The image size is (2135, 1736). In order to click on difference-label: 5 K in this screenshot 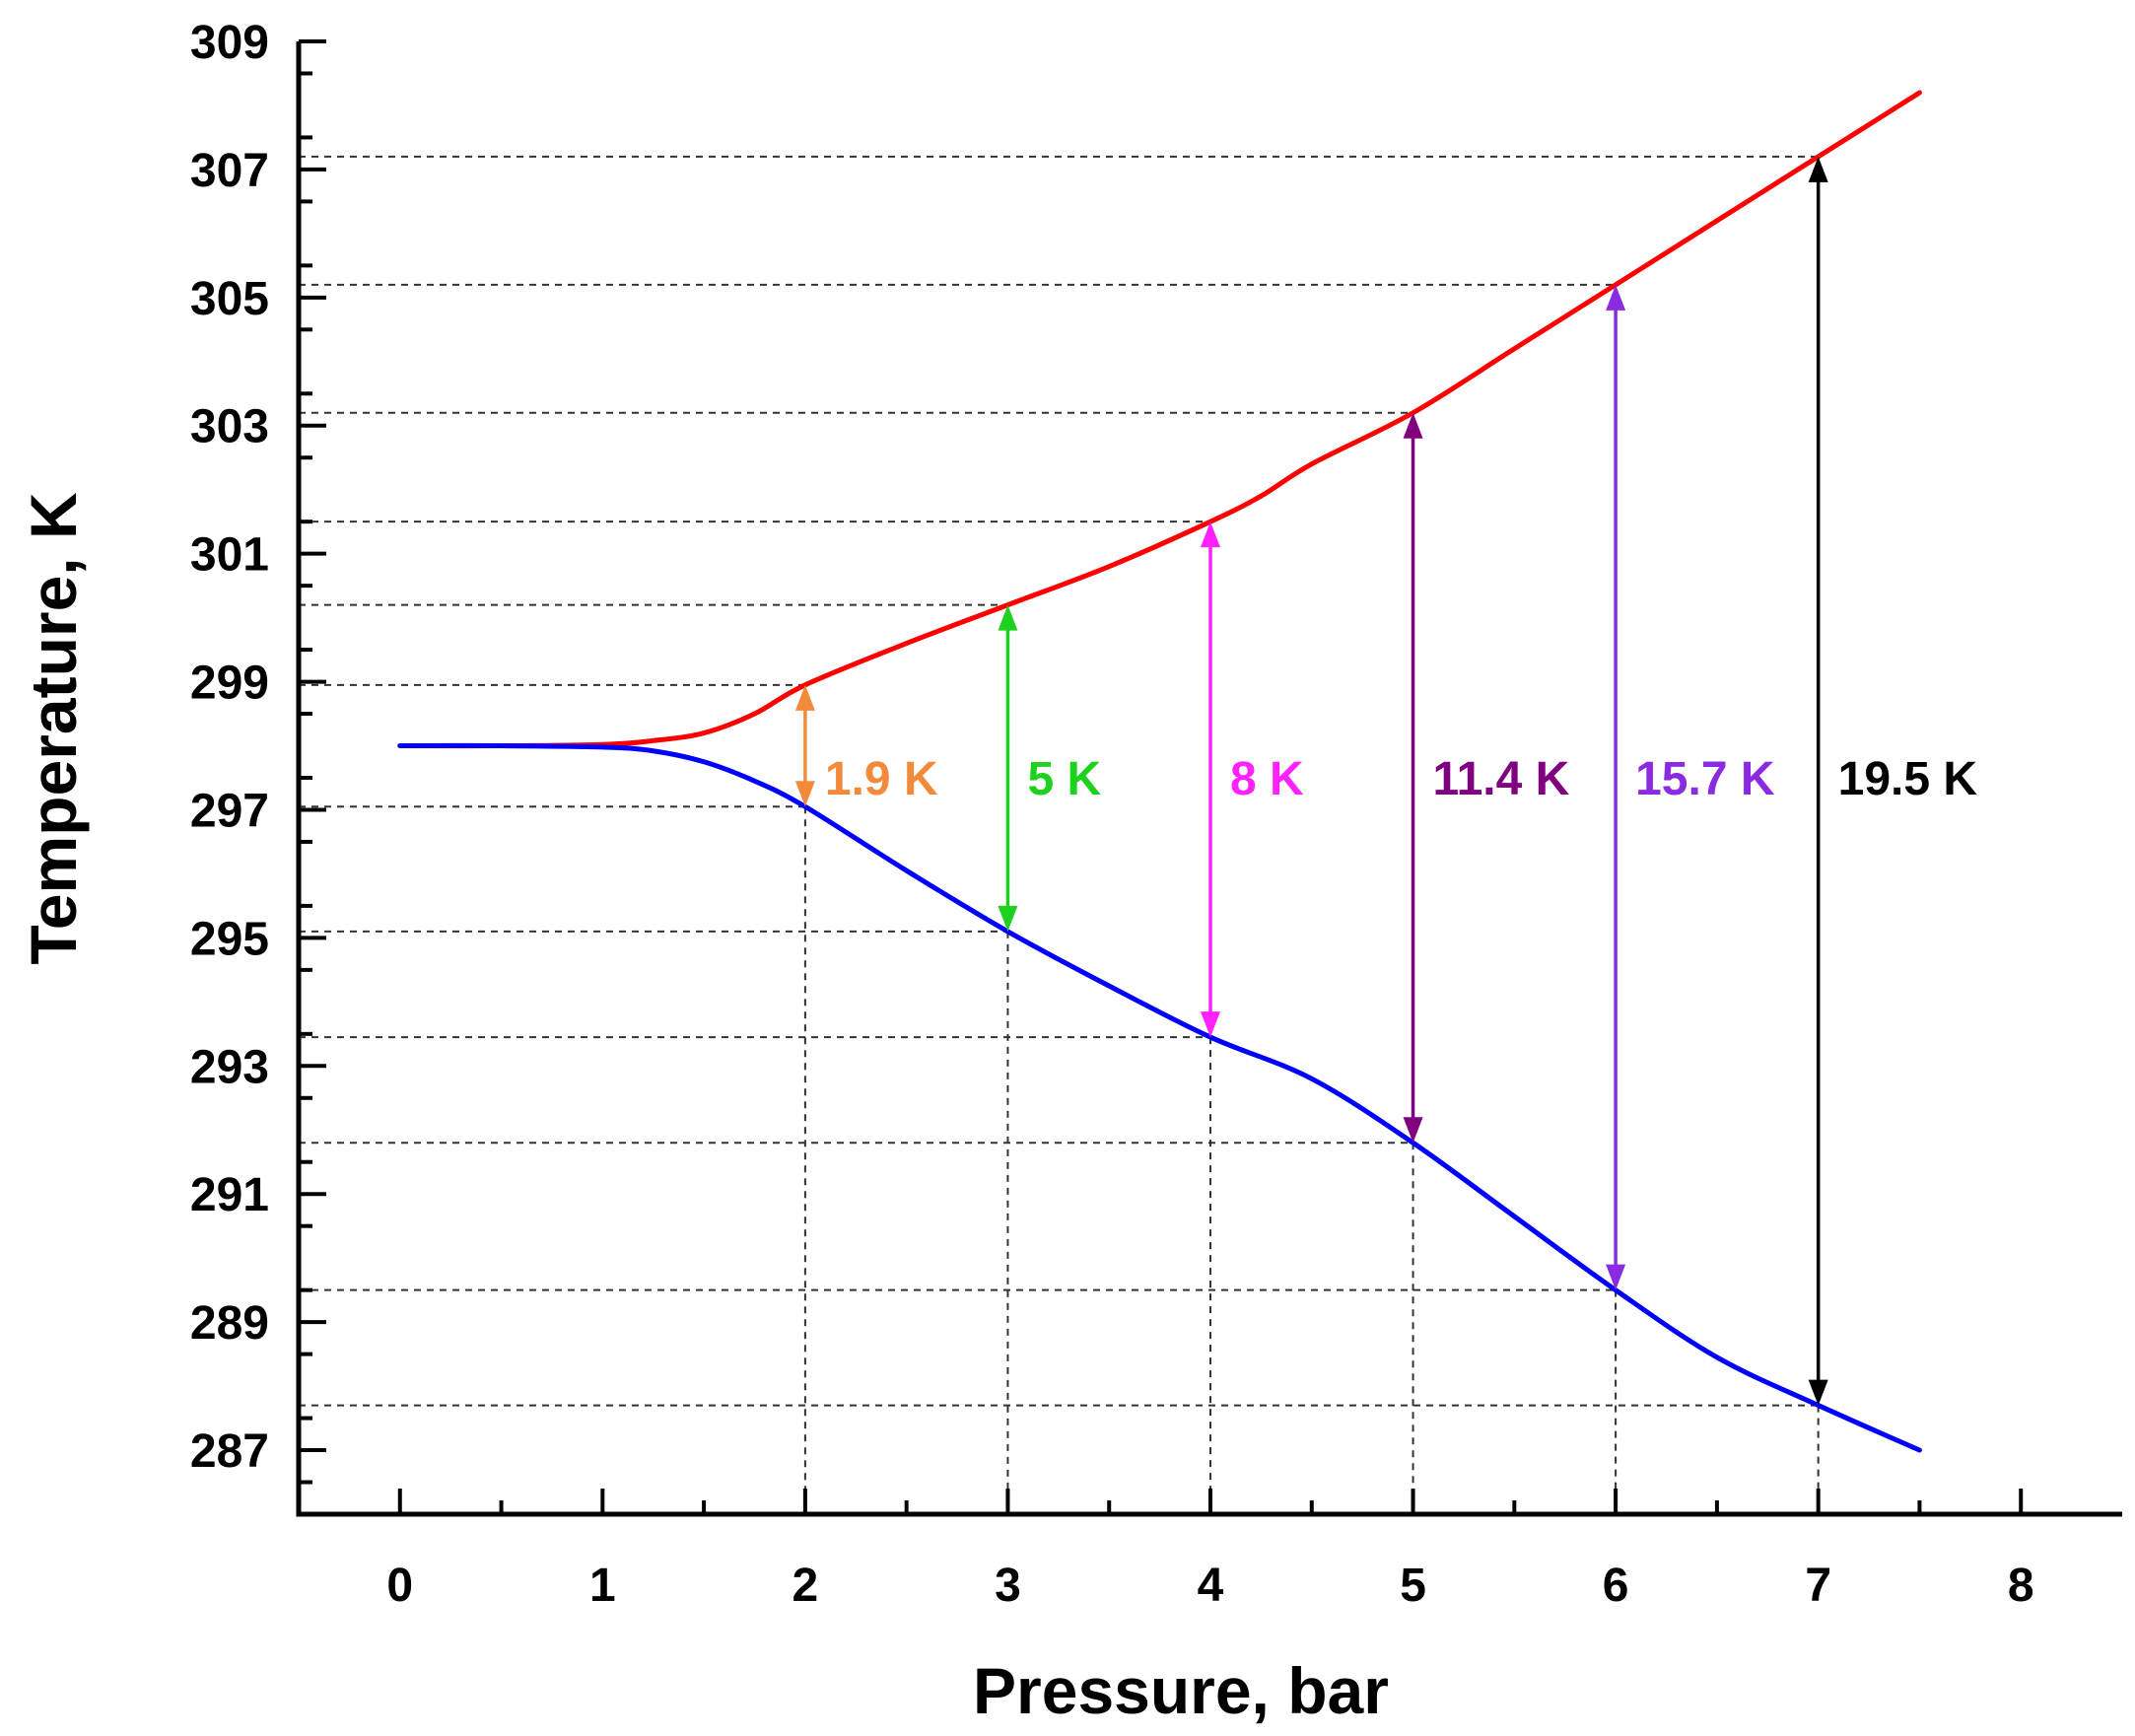, I will do `click(1064, 779)`.